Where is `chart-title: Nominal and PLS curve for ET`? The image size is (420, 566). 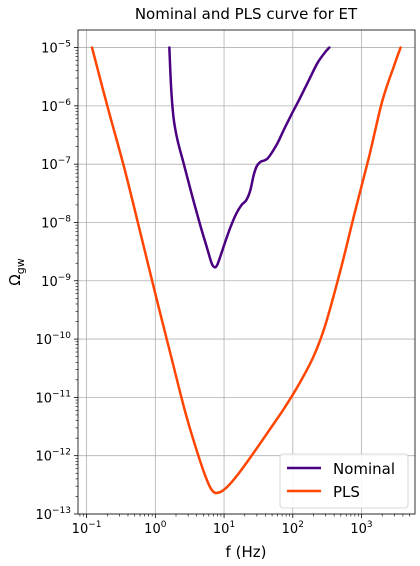
chart-title: Nominal and PLS curve for ET is located at coordinates (246, 14).